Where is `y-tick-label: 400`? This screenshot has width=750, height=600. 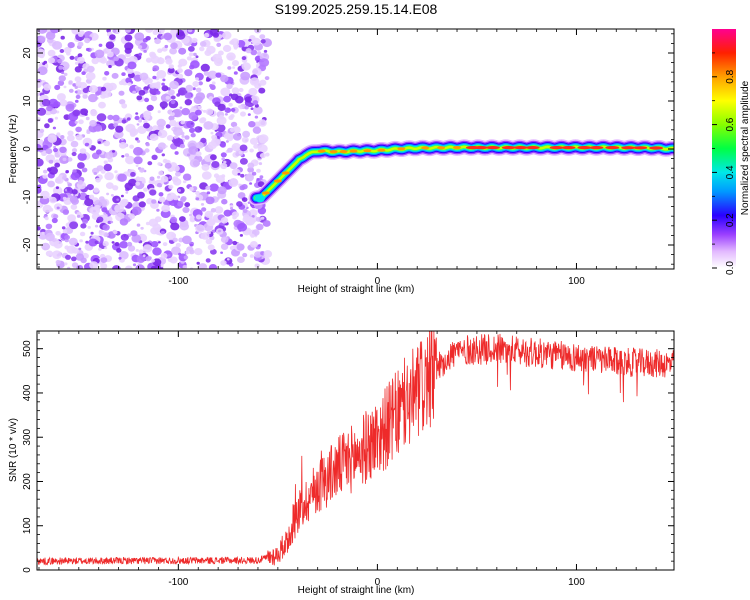
y-tick-label: 400 is located at coordinates (27, 392).